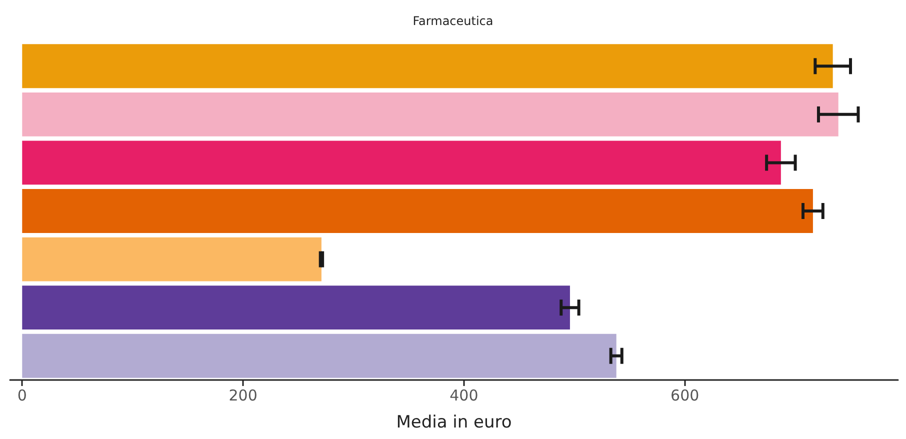  I want to click on x-tick-label: 600, so click(685, 395).